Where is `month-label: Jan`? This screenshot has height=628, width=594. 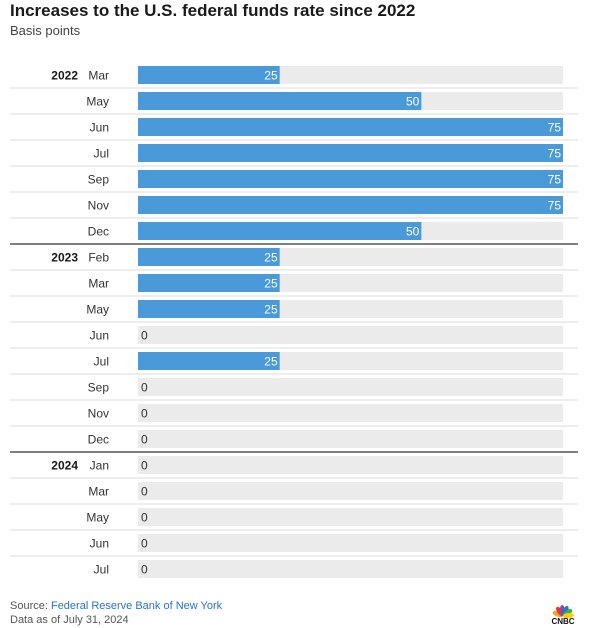 month-label: Jan is located at coordinates (99, 466).